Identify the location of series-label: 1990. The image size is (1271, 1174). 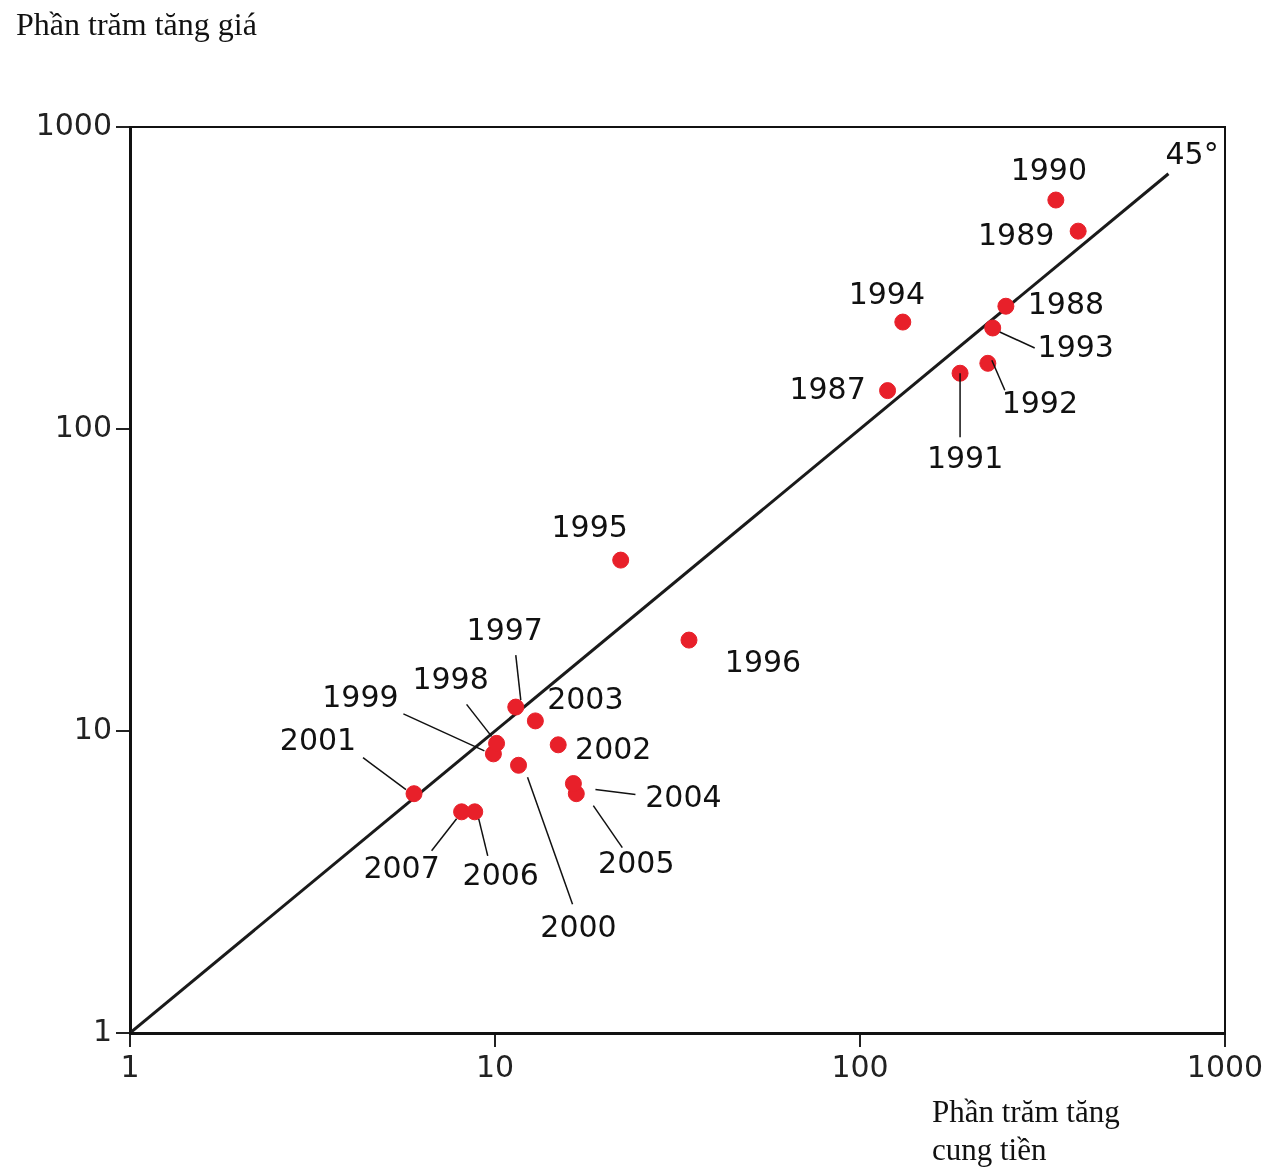
(1049, 169).